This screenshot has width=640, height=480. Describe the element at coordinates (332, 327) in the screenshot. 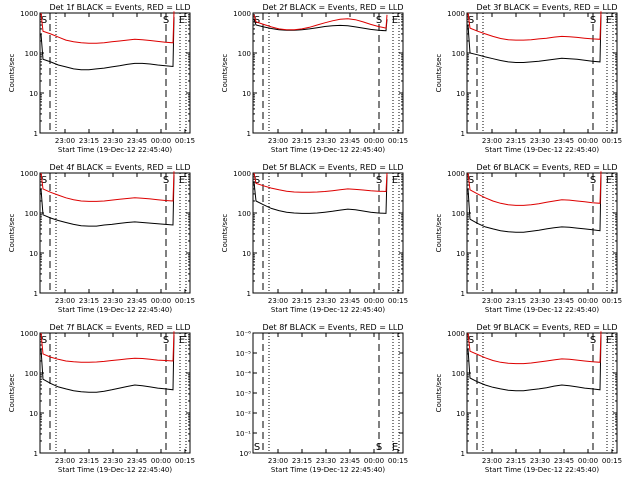

I see `panel-title: Det 8f BLACK = Events, RED = LLD` at that location.